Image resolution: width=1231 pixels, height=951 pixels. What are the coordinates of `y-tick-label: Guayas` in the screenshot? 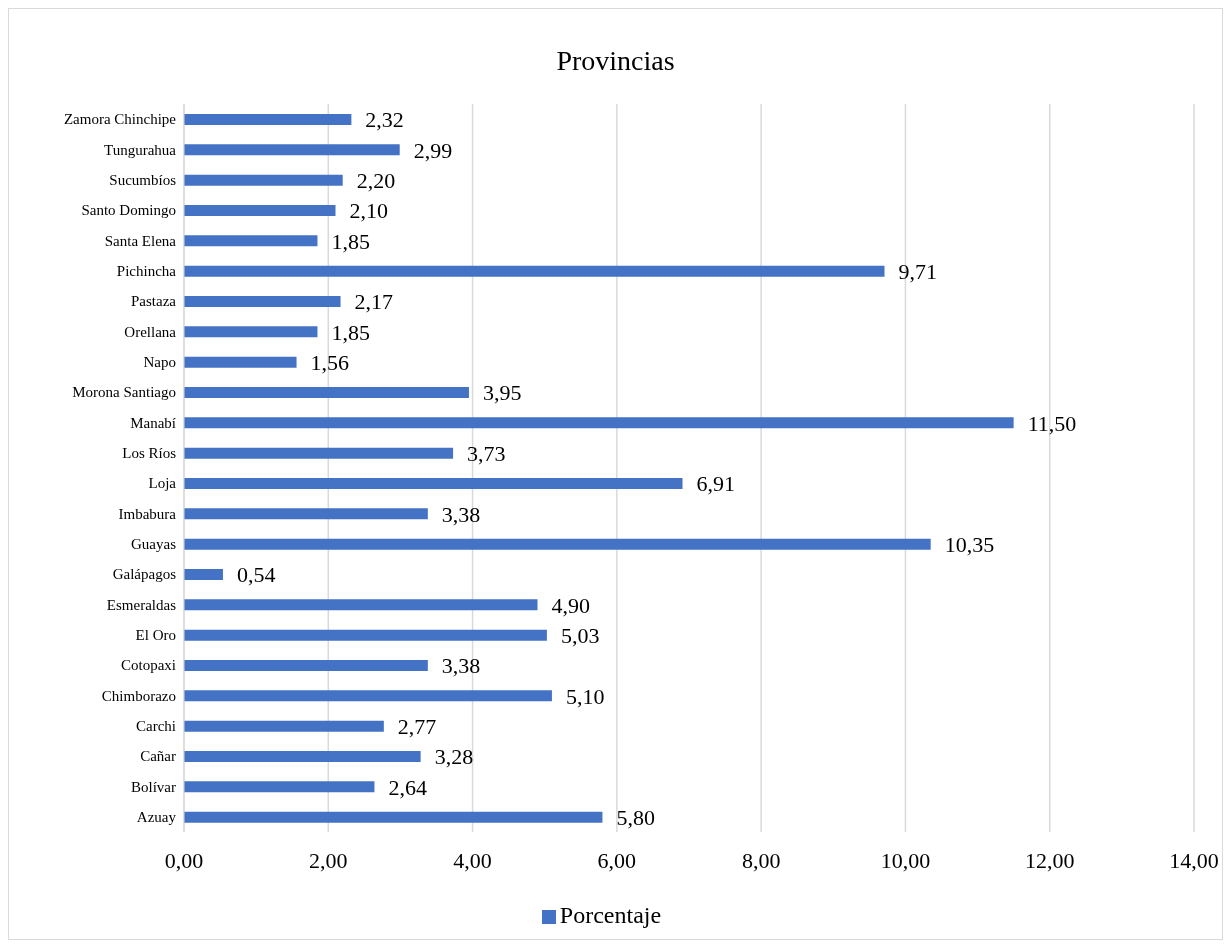 It's located at (154, 544).